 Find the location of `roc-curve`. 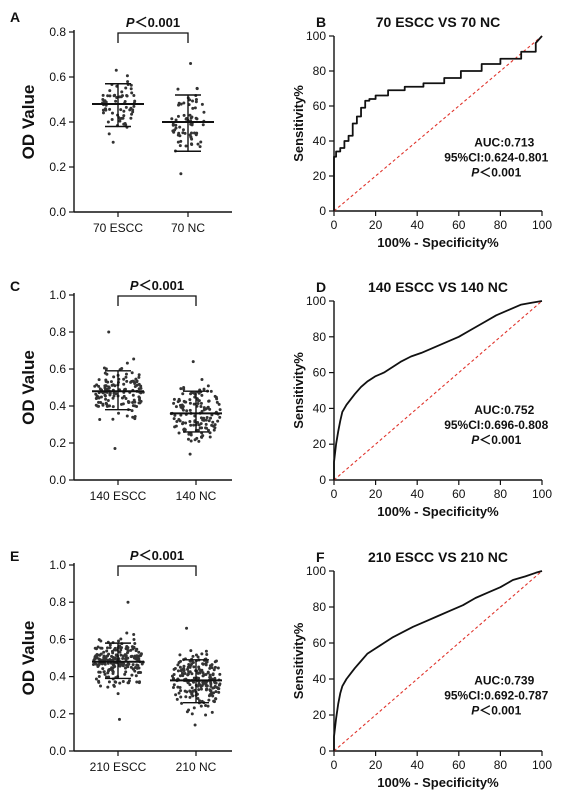

roc-curve is located at coordinates (438, 660).